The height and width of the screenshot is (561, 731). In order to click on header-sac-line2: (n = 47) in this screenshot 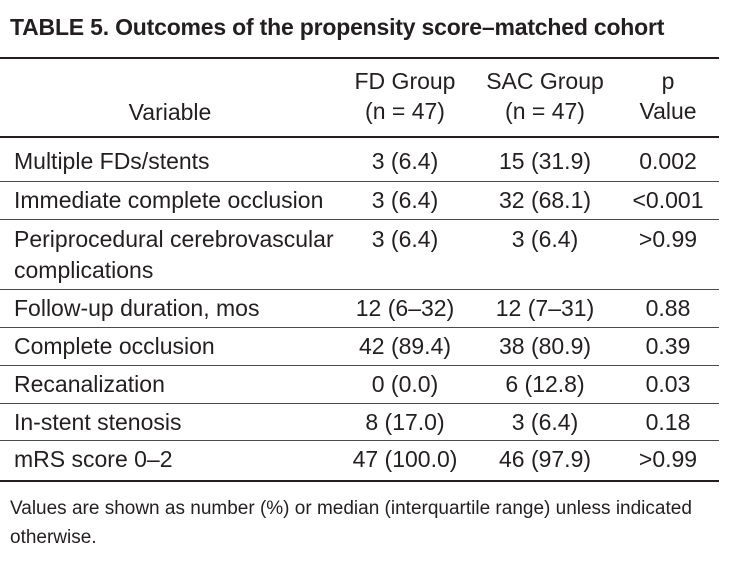, I will do `click(545, 111)`.